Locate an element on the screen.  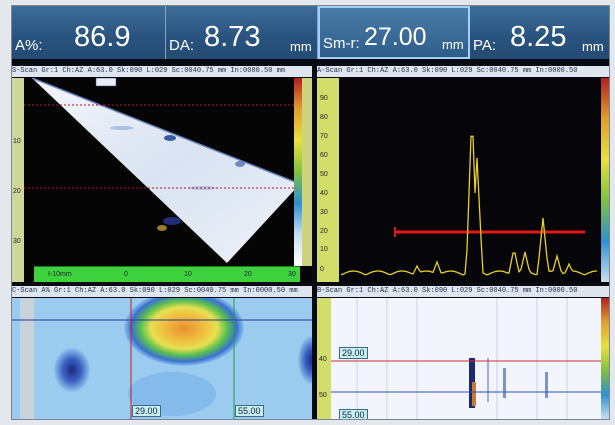
dscan-cursor-meas-label: 55.00 is located at coordinates (353, 414).